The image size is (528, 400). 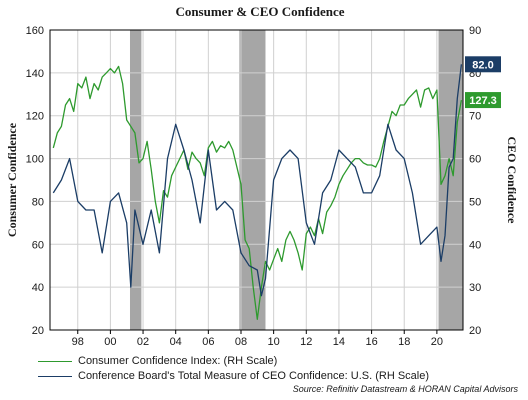 I want to click on right-tick-label: 60, so click(x=475, y=160).